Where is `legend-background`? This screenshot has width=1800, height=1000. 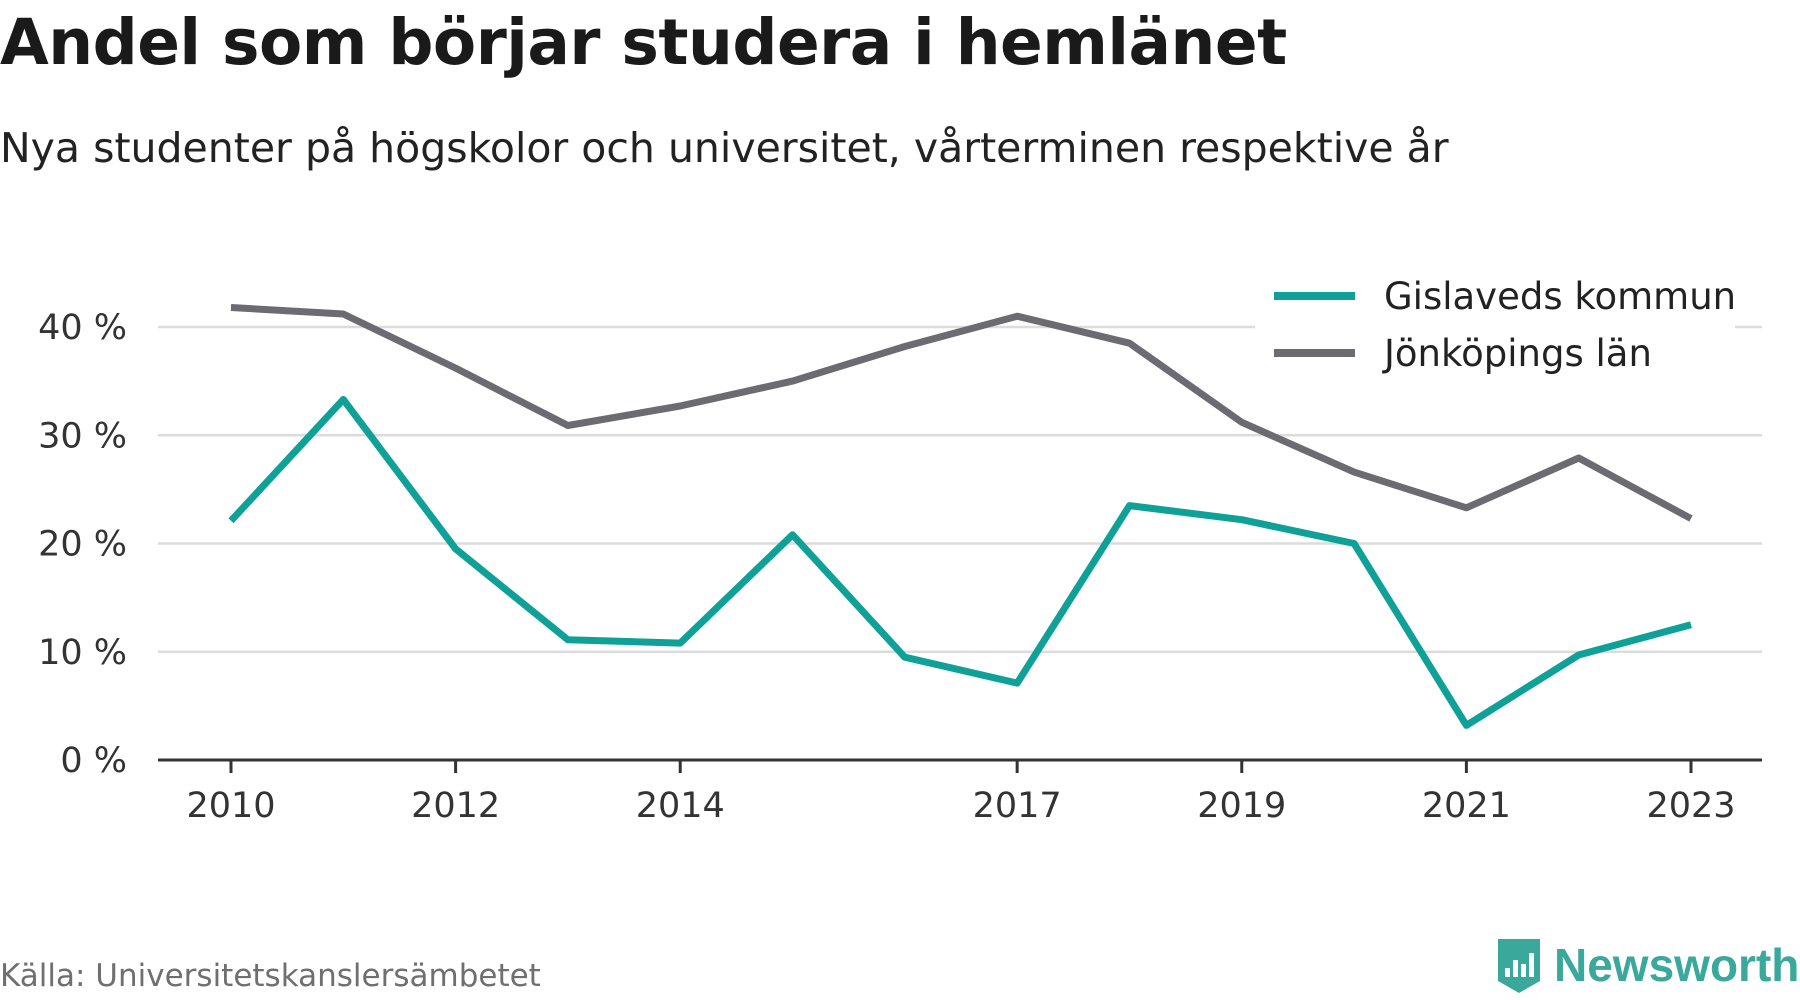
legend-background is located at coordinates (1495, 322).